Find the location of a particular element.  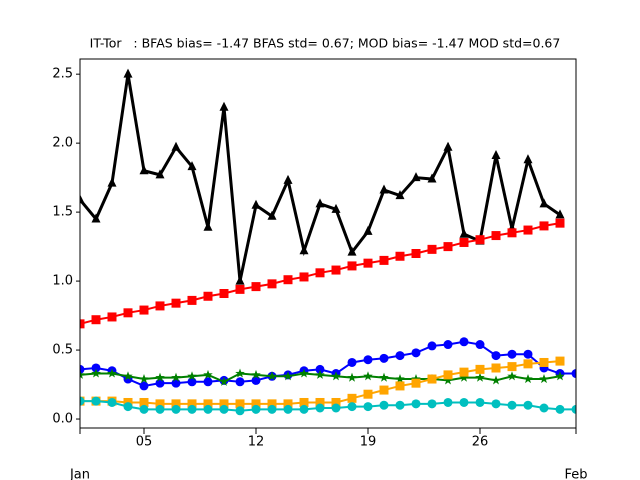

y-tick-label: 1.5 is located at coordinates (62, 212).